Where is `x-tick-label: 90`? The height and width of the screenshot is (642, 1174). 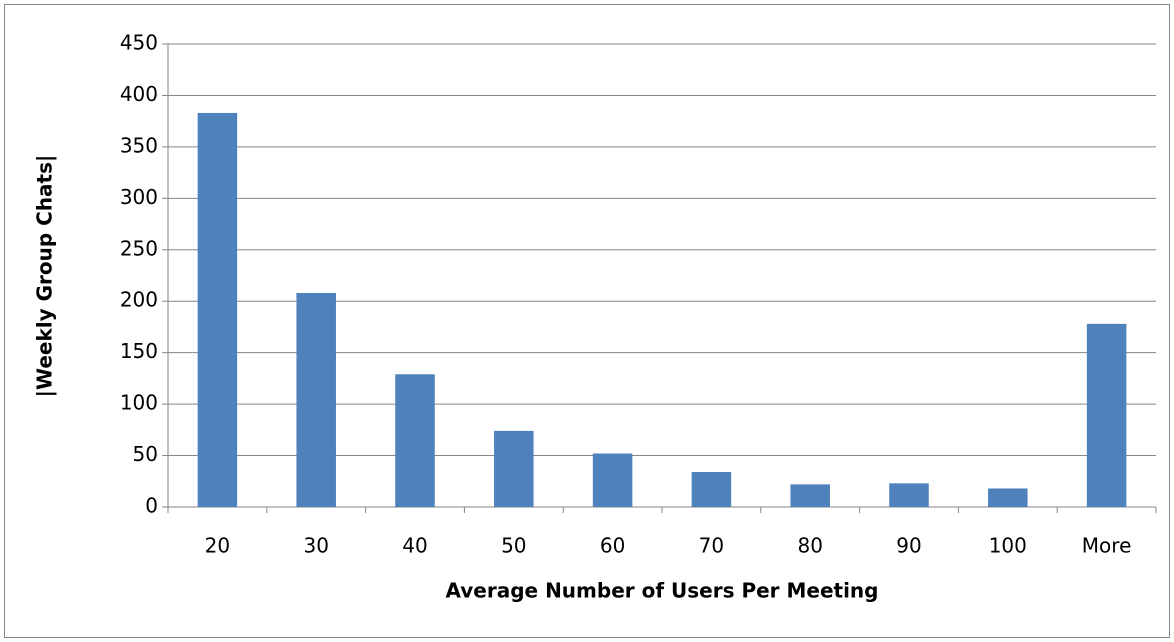
x-tick-label: 90 is located at coordinates (908, 546).